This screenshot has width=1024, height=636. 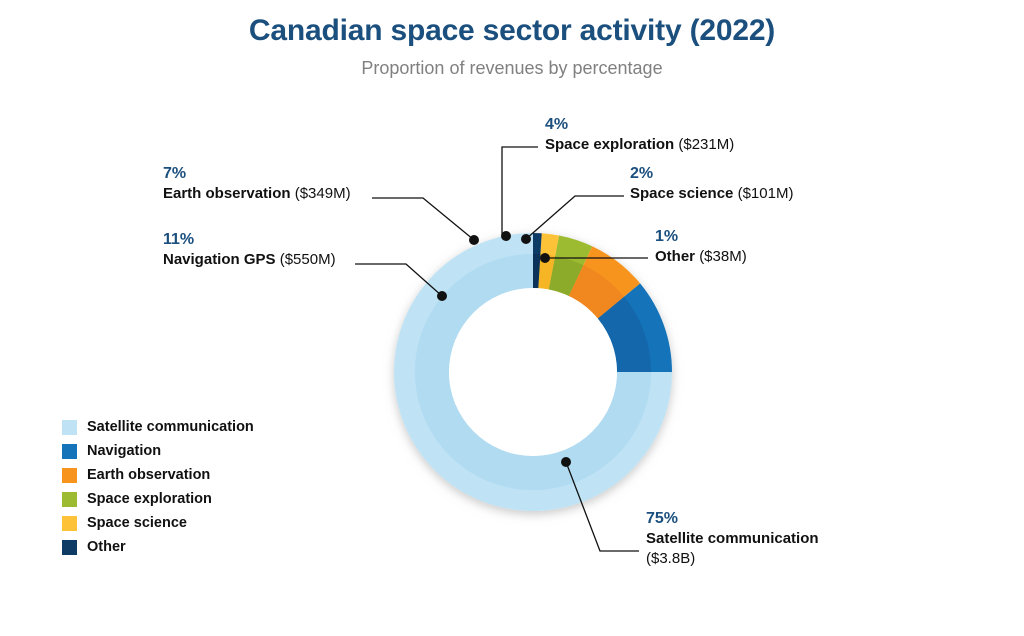 I want to click on legend-item-label: Other, so click(x=106, y=547).